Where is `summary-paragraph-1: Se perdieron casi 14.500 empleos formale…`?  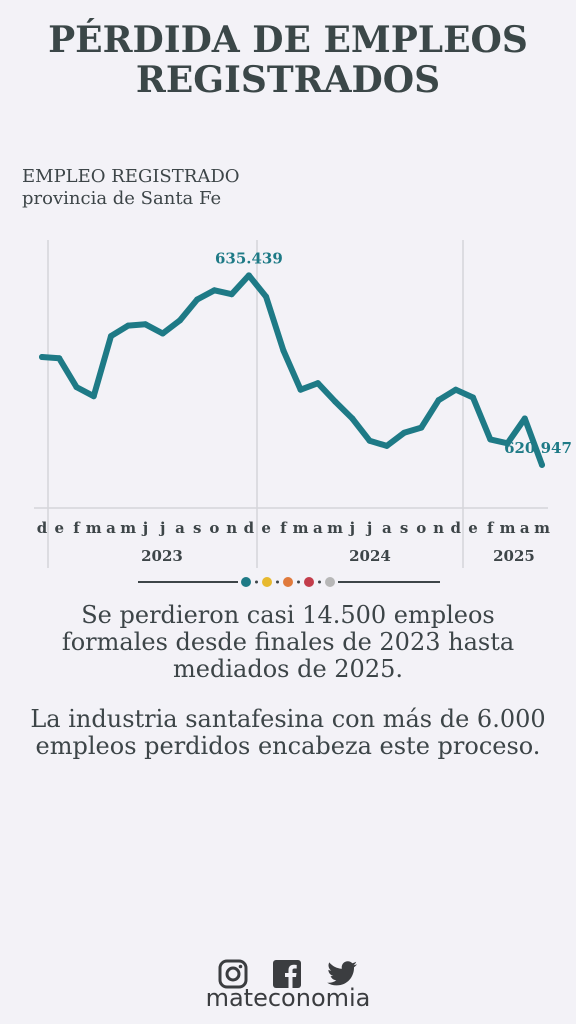 summary-paragraph-1: Se perdieron casi 14.500 empleos formale… is located at coordinates (288, 642).